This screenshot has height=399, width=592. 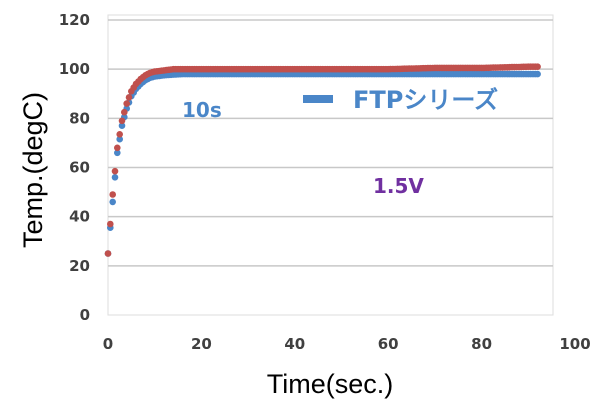 I want to click on x-axis-title: Time(sec.), so click(x=330, y=384).